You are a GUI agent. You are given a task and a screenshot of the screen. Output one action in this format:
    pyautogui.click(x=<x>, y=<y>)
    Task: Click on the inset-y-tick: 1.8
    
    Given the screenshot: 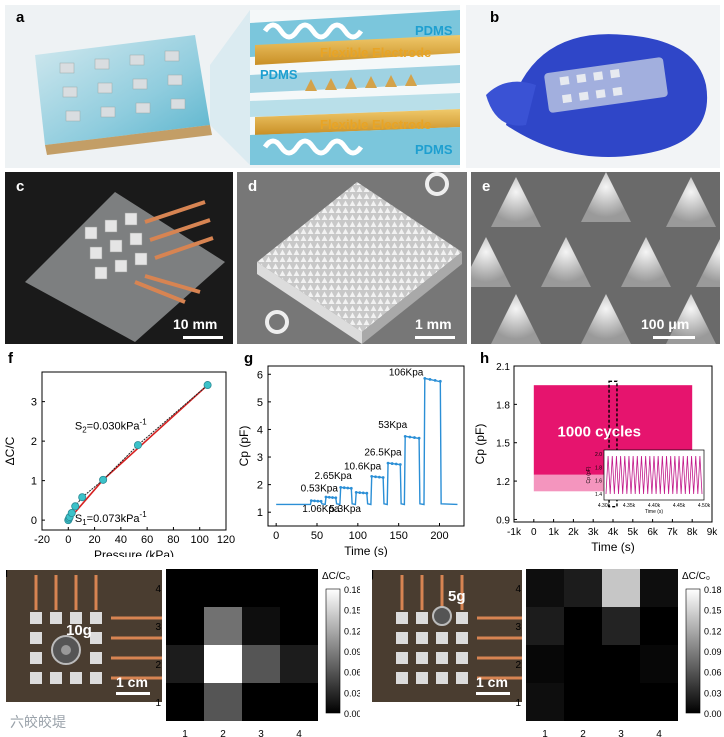 What is the action you would take?
    pyautogui.click(x=598, y=468)
    